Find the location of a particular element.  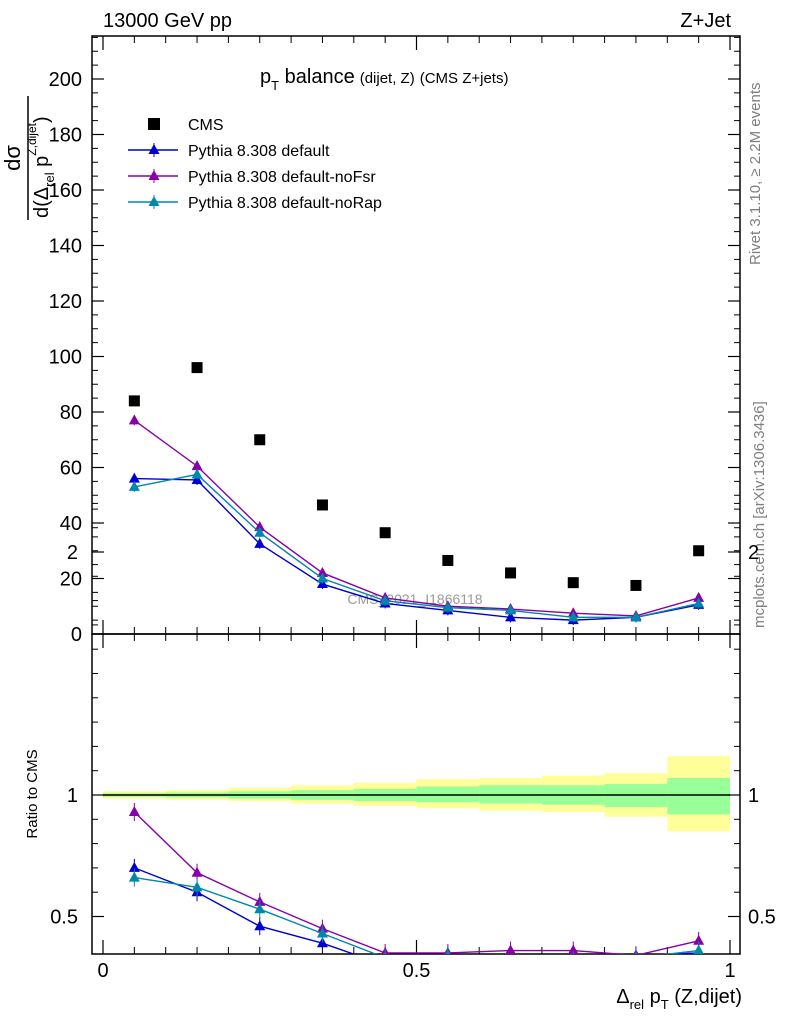

ratio-ytick-label-right: 2 is located at coordinates (753, 553).